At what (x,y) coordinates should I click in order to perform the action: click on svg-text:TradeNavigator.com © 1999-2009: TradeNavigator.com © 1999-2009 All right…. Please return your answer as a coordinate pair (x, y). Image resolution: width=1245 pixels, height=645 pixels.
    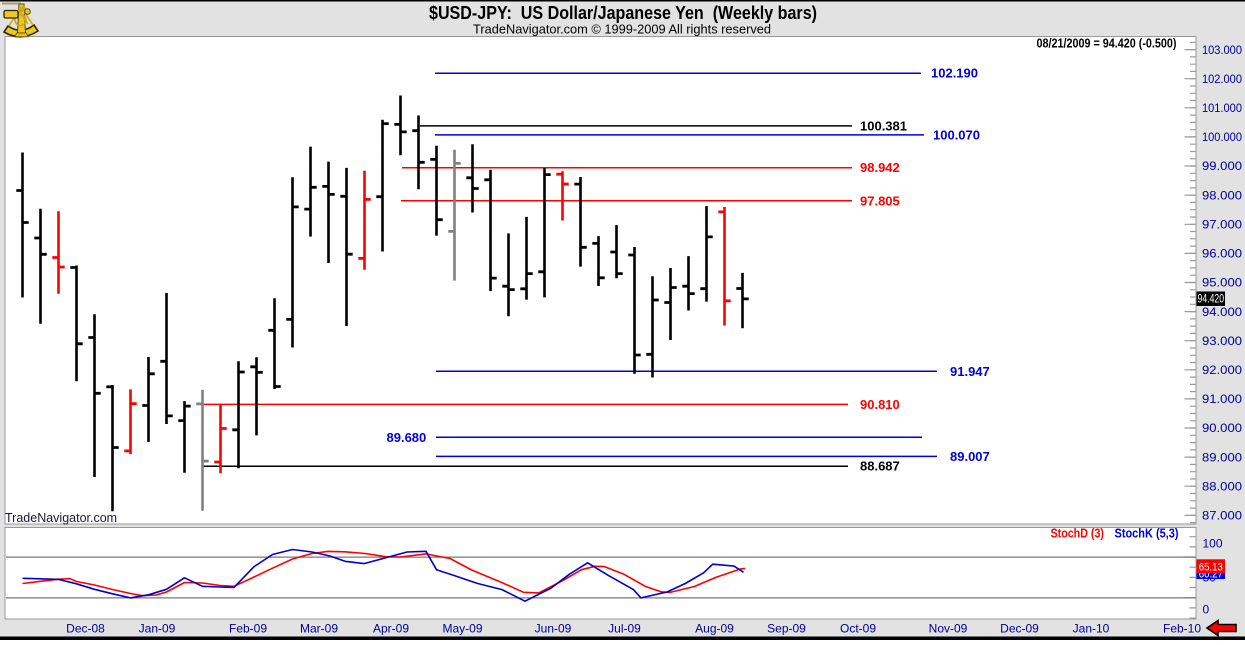
    Looking at the image, I should click on (622, 29).